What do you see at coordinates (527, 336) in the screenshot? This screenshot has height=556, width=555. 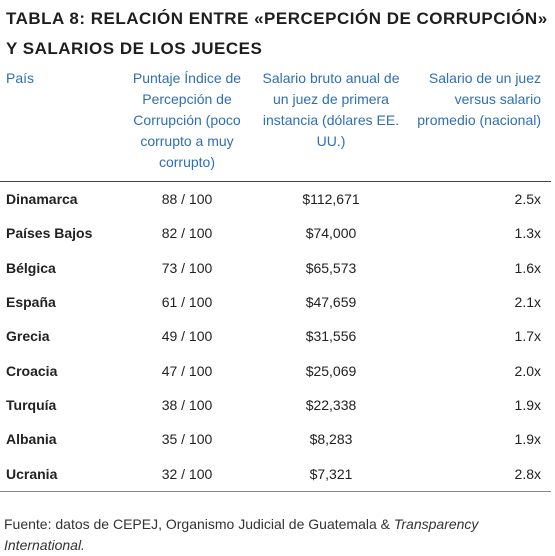 I see `table-cell: 1.7x` at bounding box center [527, 336].